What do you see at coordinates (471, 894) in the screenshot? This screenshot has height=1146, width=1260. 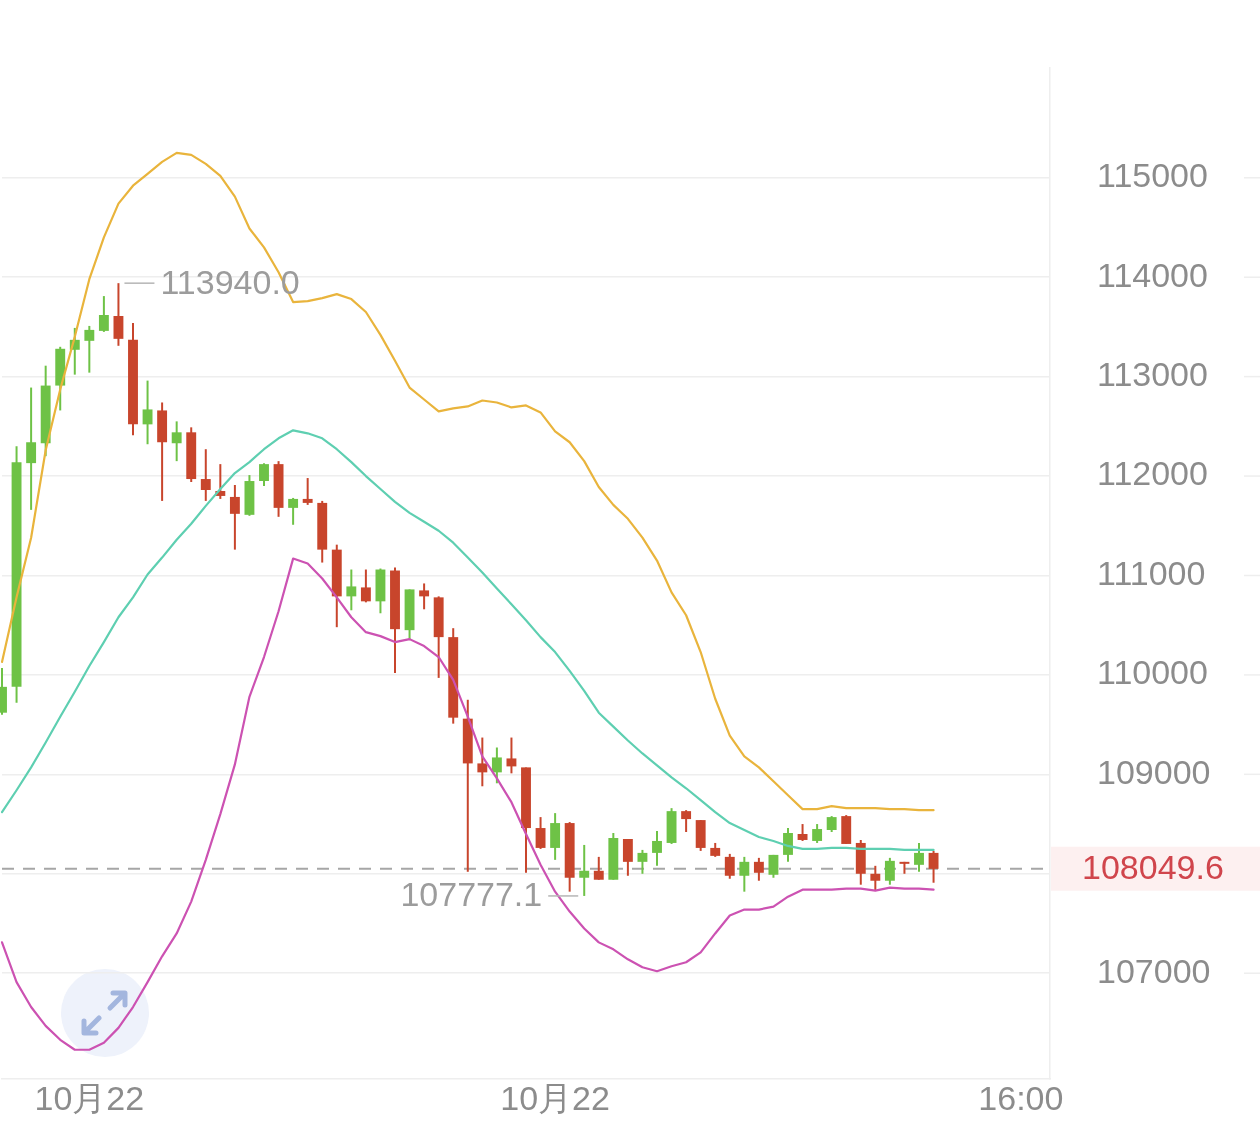 I see `annotation: 107777.1` at bounding box center [471, 894].